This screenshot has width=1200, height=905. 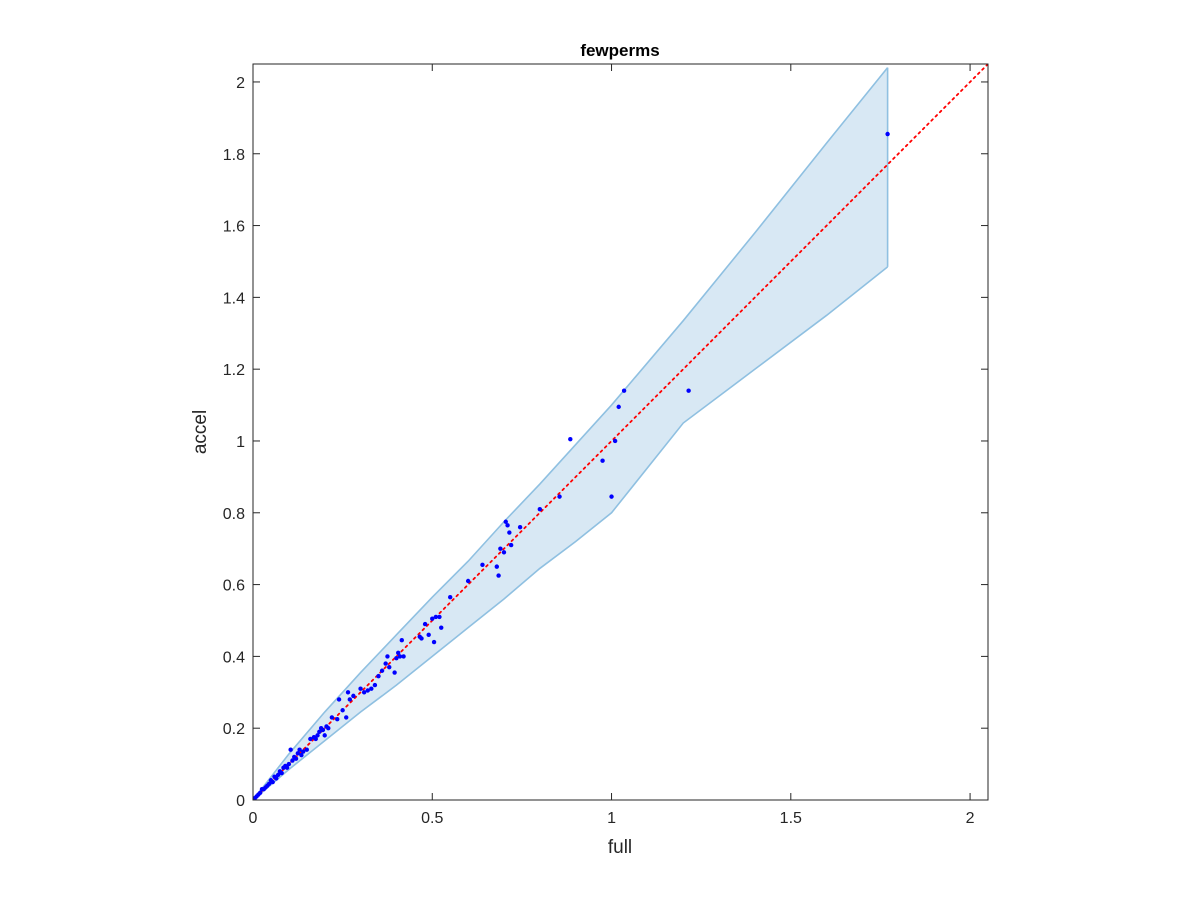 I want to click on y-tick-label: 1.4, so click(x=234, y=298).